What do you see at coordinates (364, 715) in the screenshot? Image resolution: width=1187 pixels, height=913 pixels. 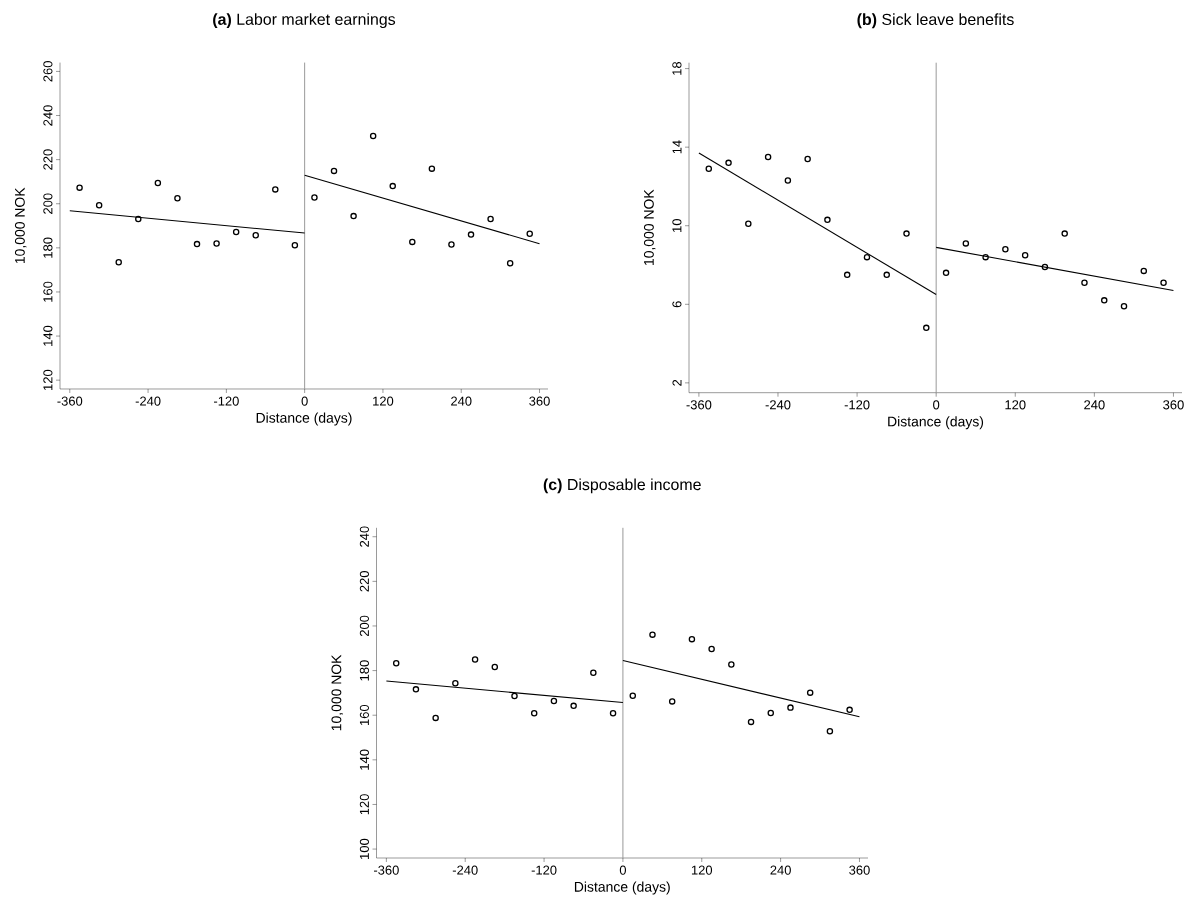 I see `y-tick-label: 160` at bounding box center [364, 715].